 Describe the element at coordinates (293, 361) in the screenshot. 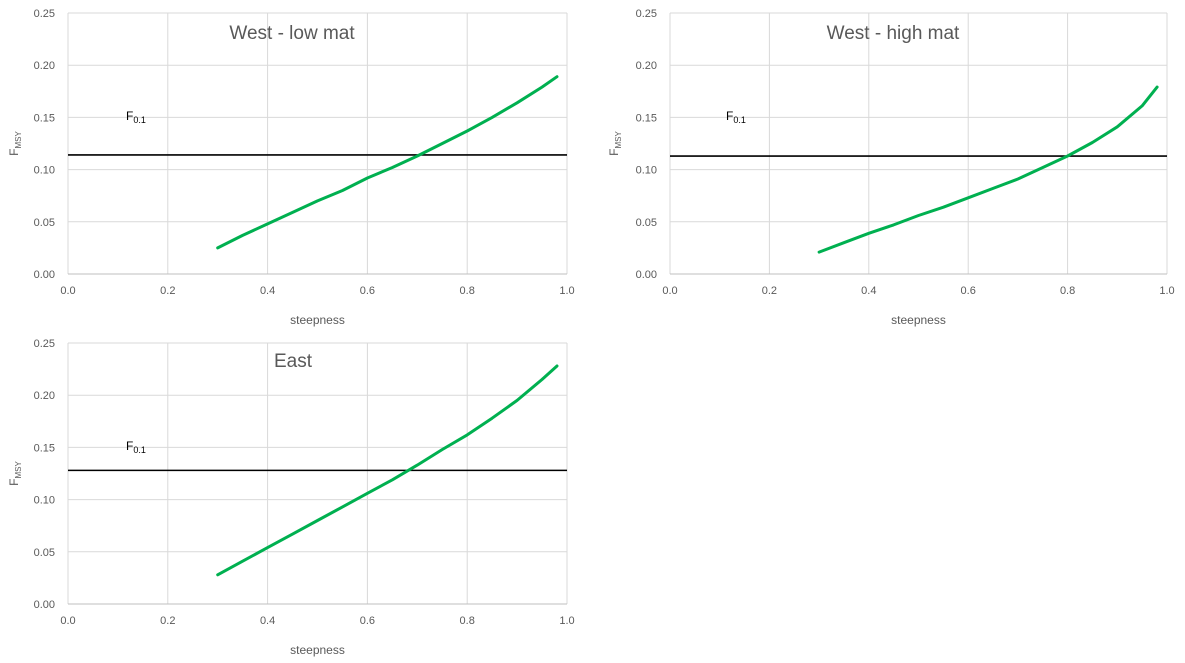

I see `chart-title: East` at that location.